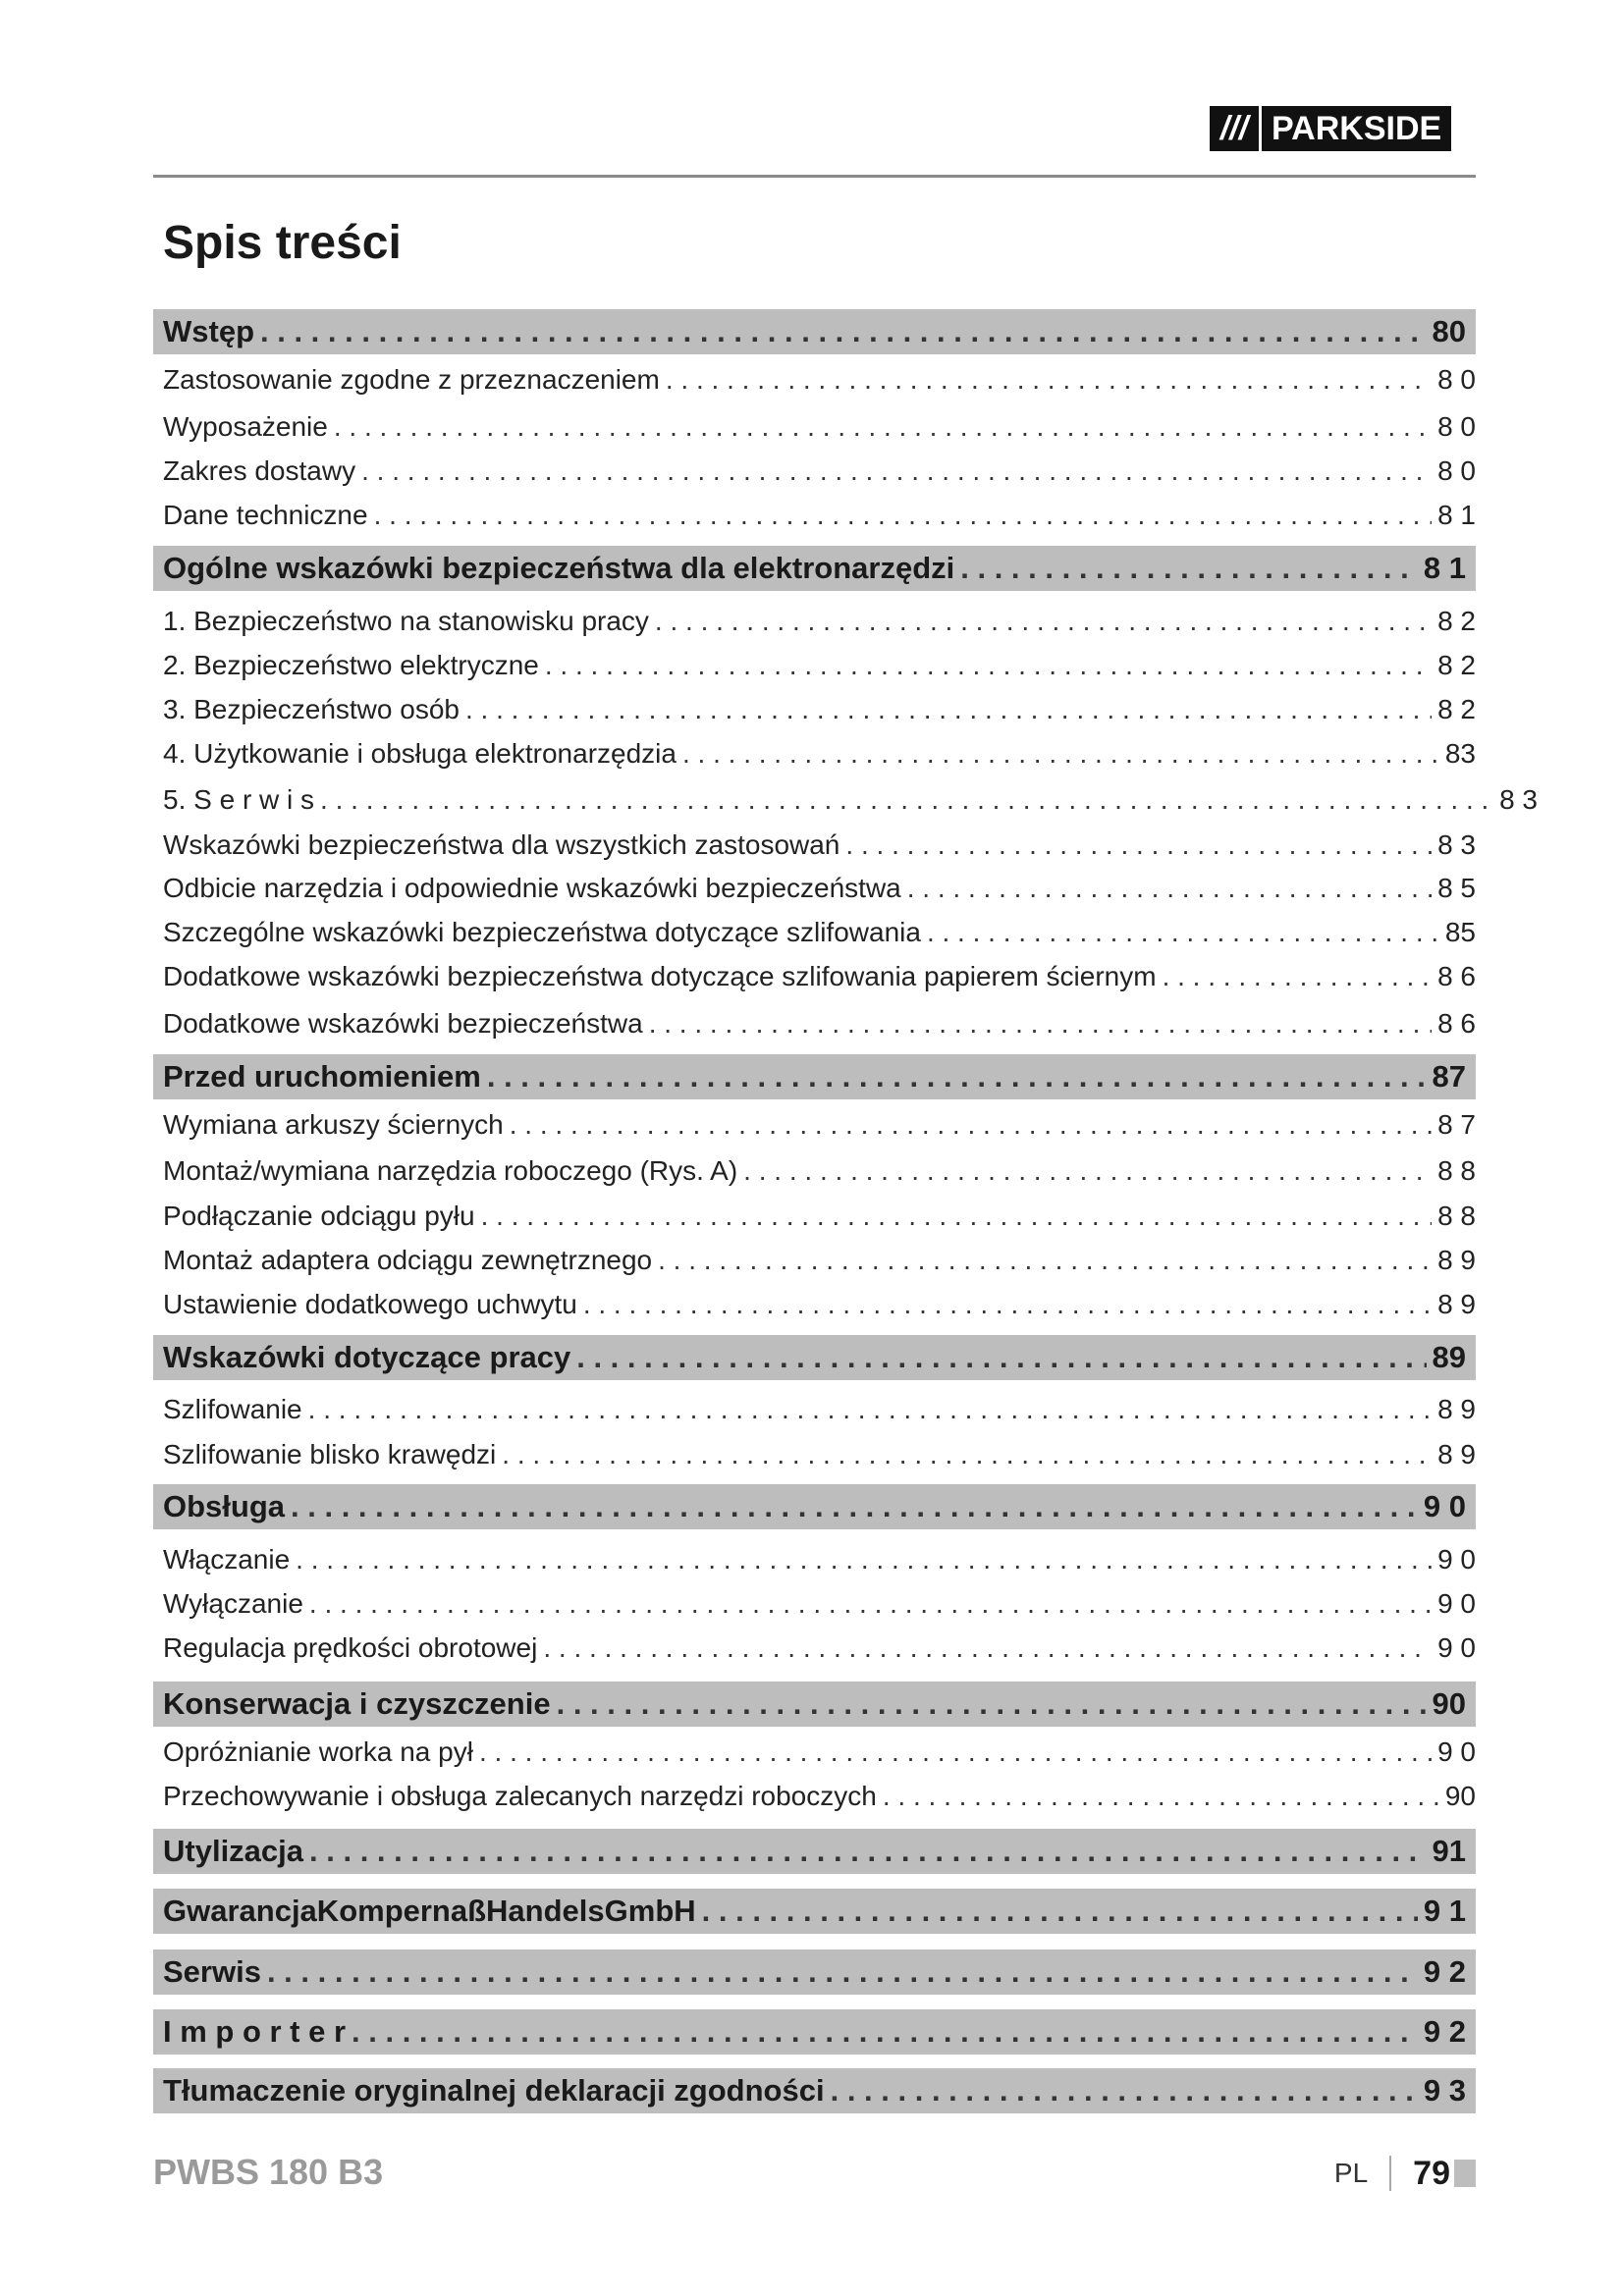 The image size is (1624, 2296). What do you see at coordinates (1456, 665) in the screenshot?
I see `toc-page-number: 8 2` at bounding box center [1456, 665].